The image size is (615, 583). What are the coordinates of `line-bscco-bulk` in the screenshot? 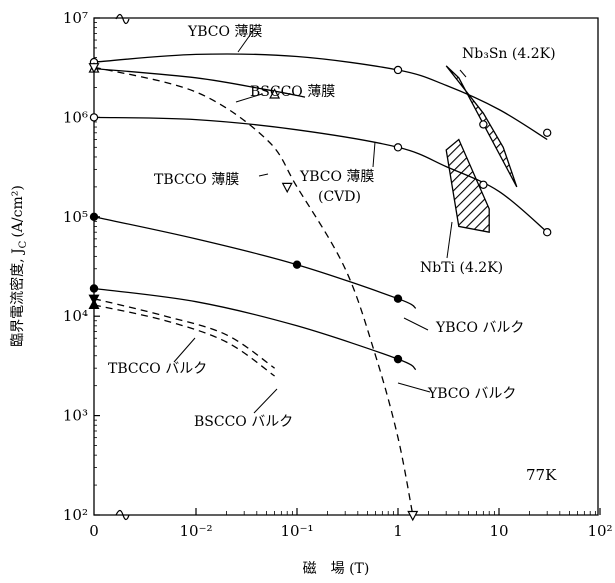 It's located at (184, 340).